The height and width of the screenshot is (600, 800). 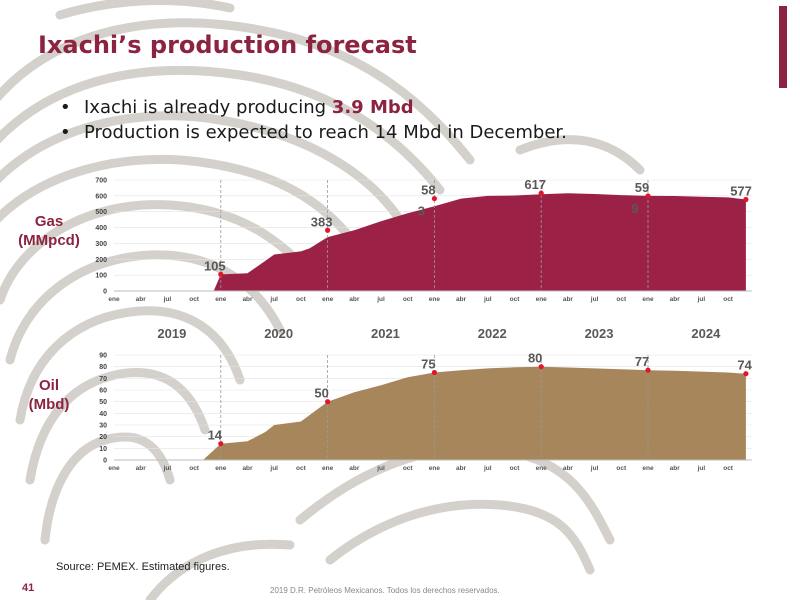 What do you see at coordinates (421, 211) in the screenshot?
I see `data-label: 3` at bounding box center [421, 211].